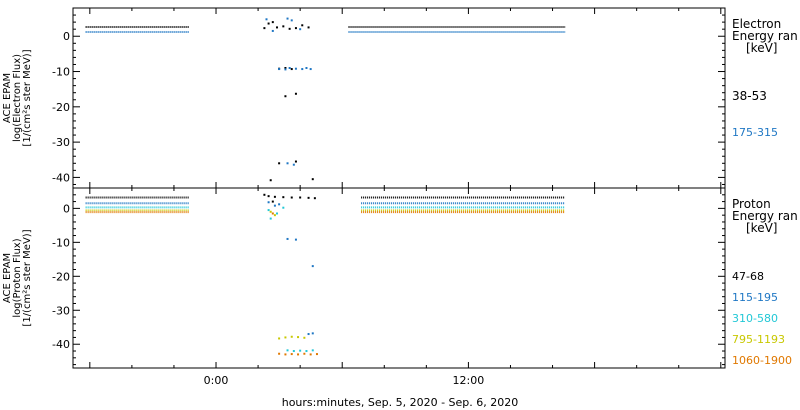 This screenshot has height=410, width=800. I want to click on legend-entry: 115-195, so click(755, 297).